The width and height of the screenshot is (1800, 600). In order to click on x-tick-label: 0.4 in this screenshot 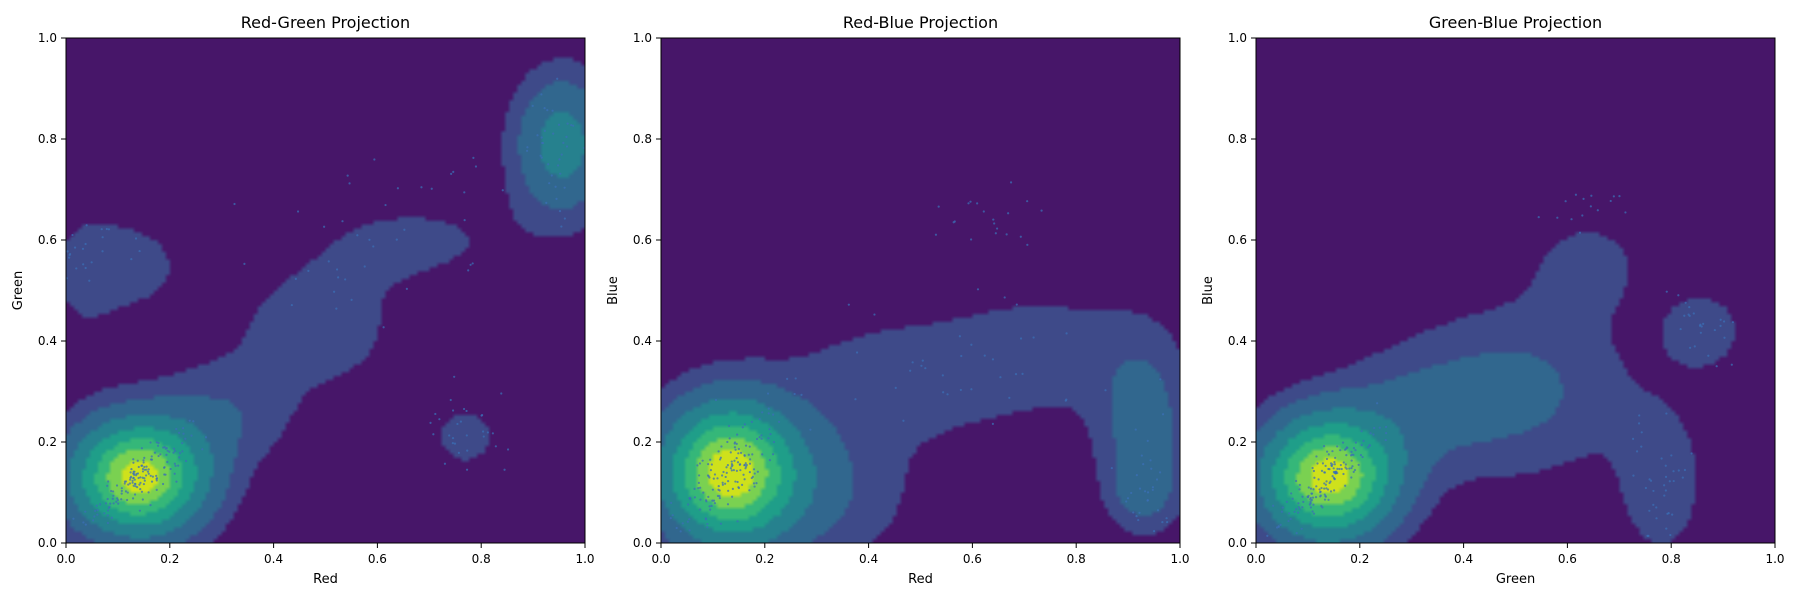, I will do `click(1463, 559)`.